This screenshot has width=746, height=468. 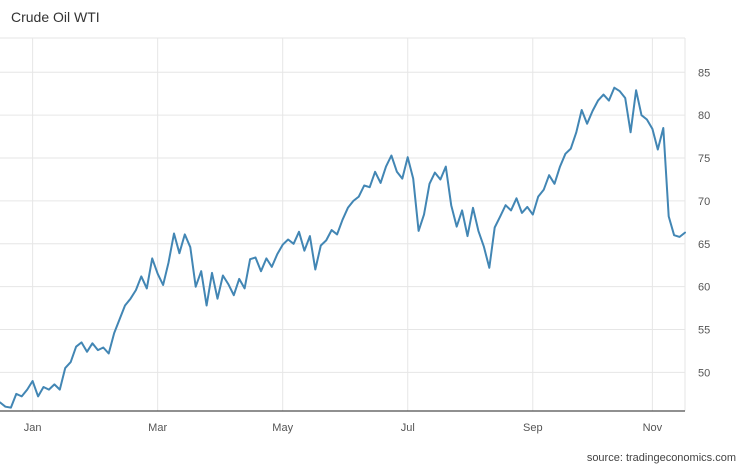 I want to click on x-tick-label: Jan, so click(x=33, y=428).